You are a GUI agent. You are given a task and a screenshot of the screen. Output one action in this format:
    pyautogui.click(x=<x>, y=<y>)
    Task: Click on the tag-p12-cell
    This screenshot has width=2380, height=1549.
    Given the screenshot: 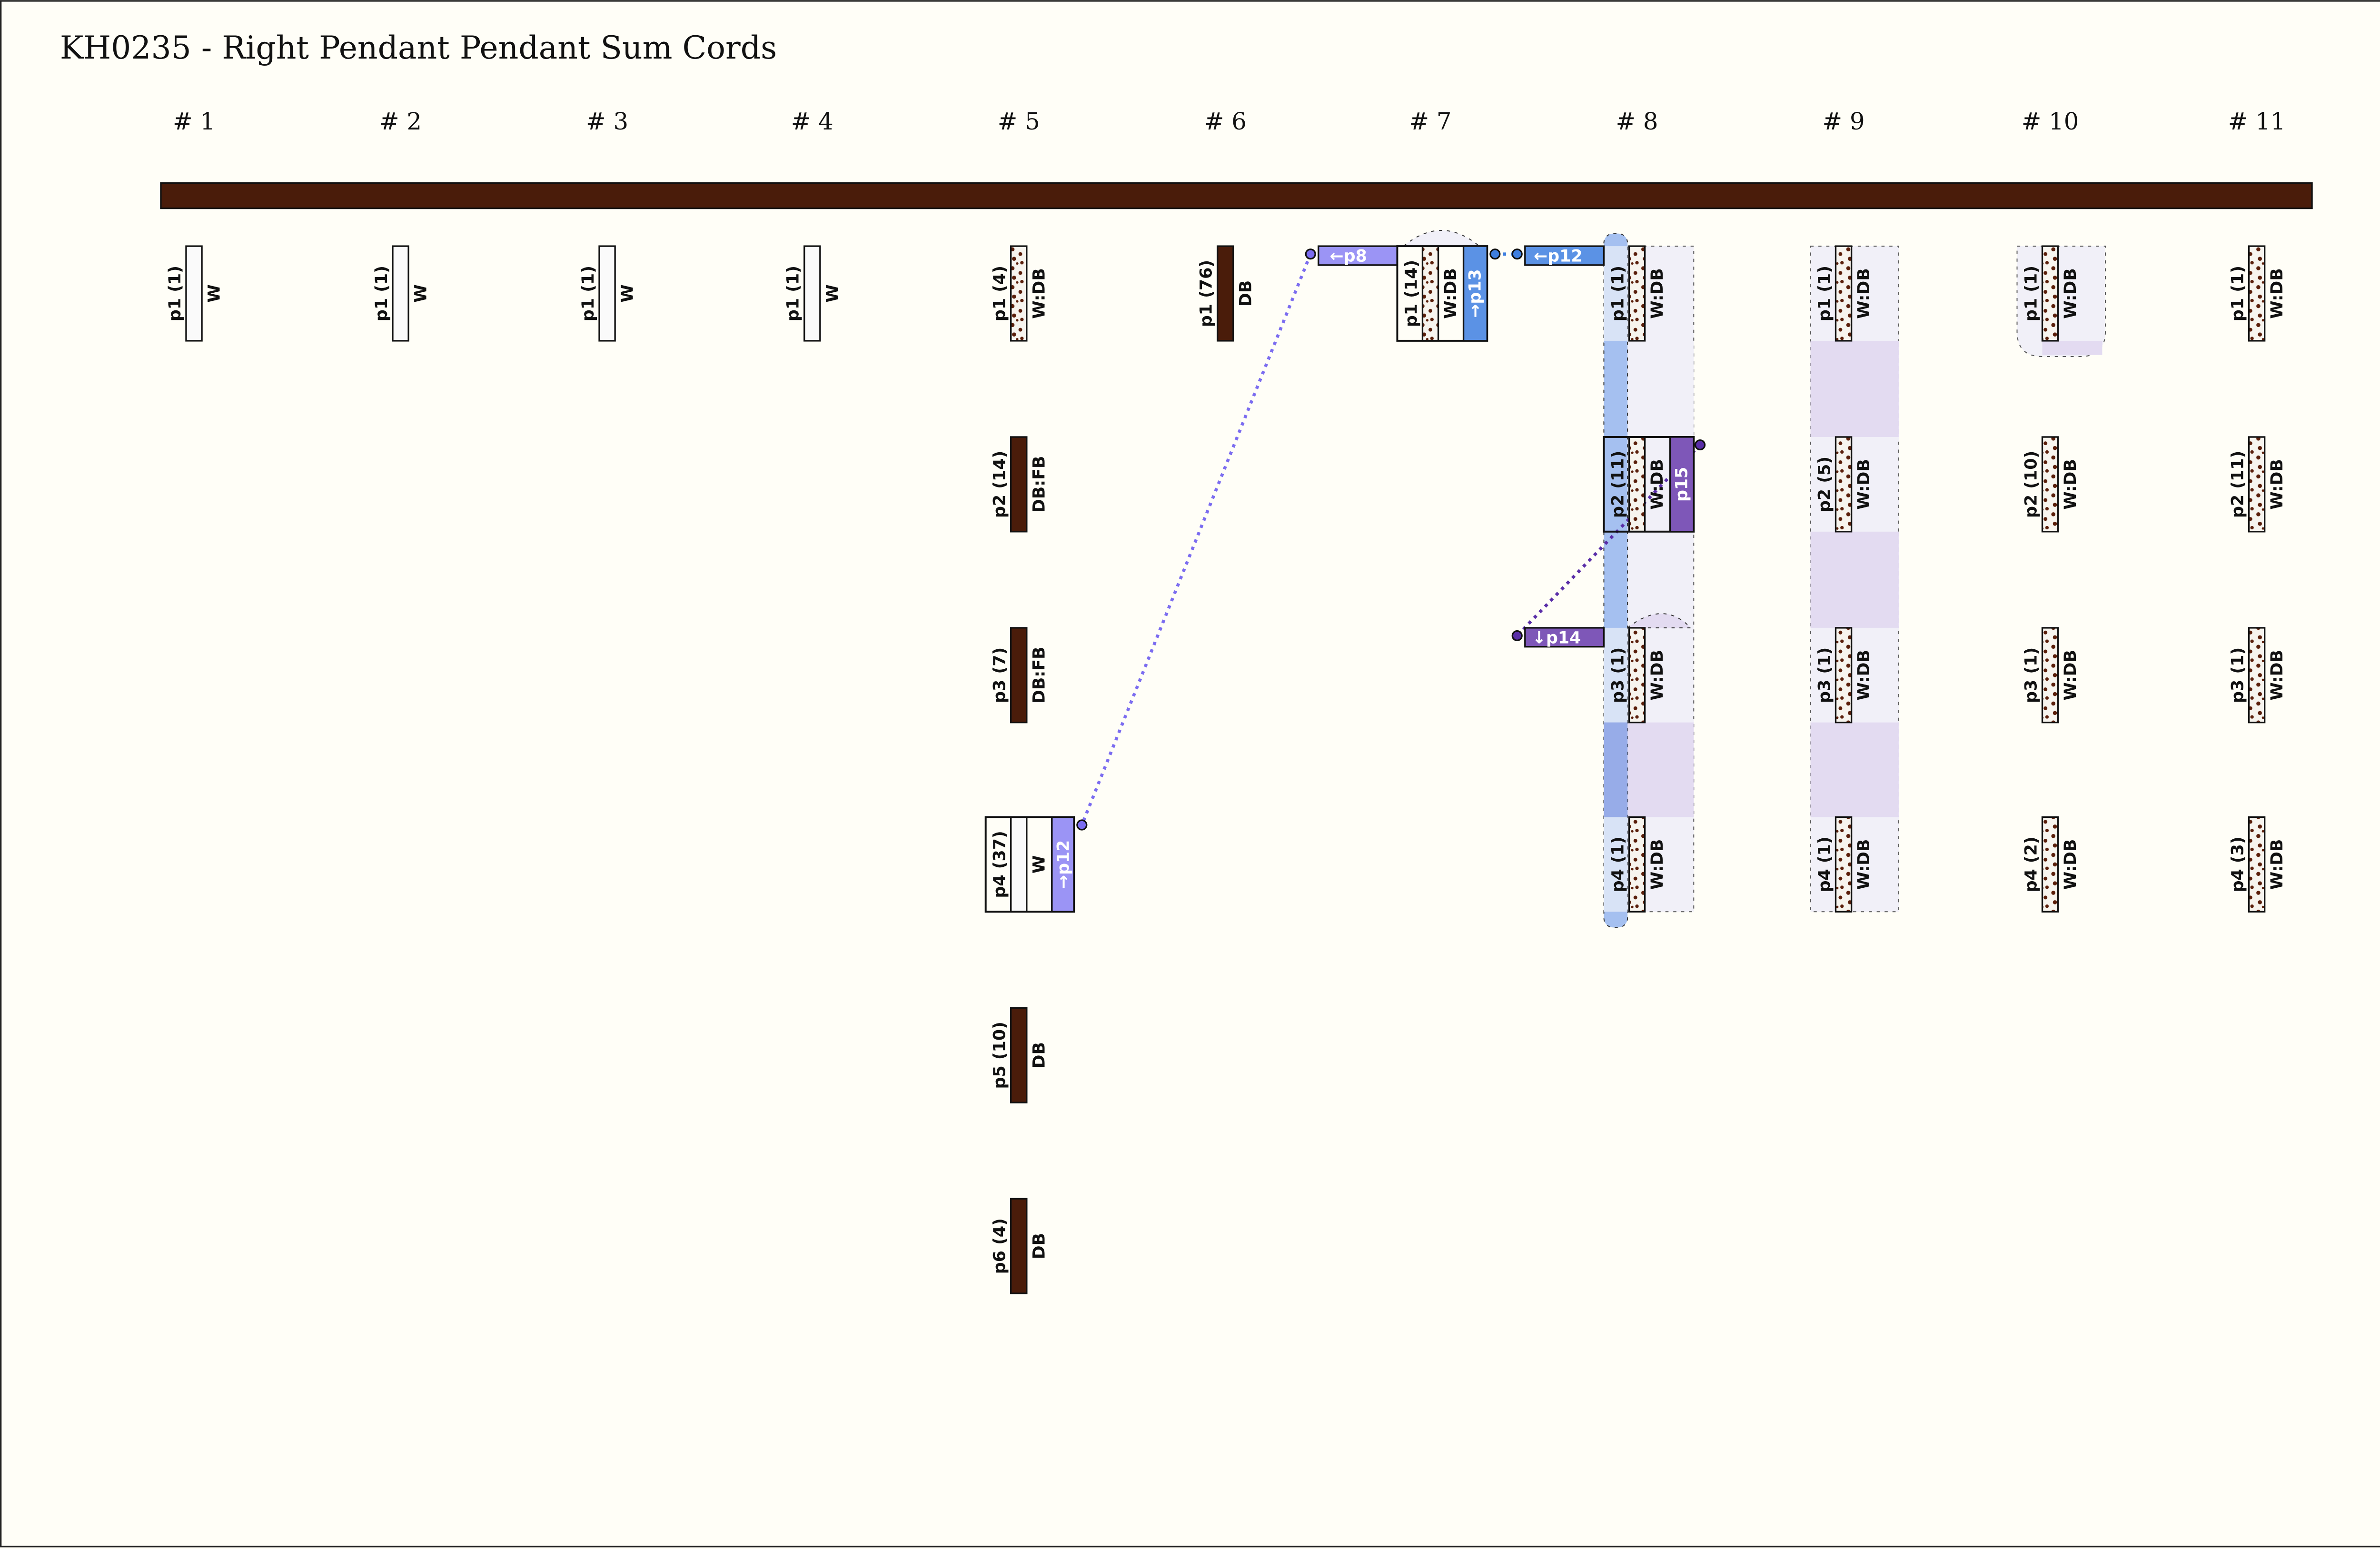 What is the action you would take?
    pyautogui.click(x=1063, y=864)
    